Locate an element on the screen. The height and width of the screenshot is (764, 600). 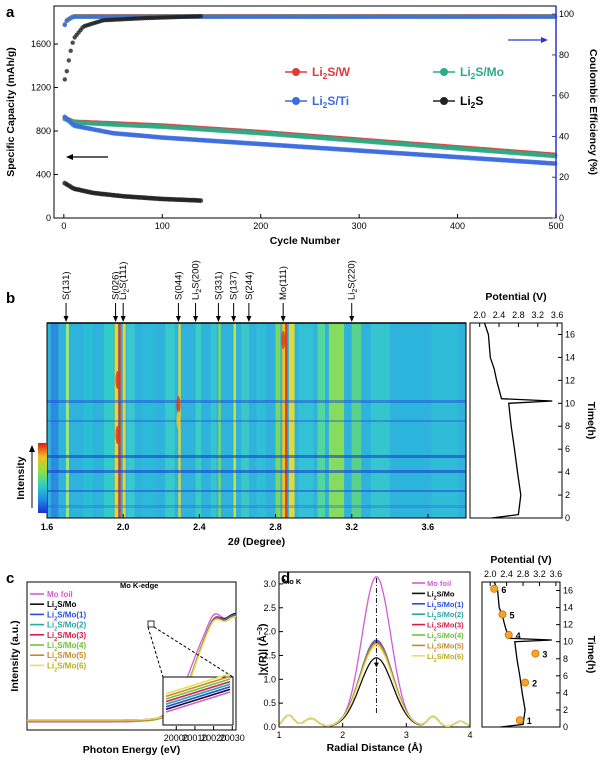
x-tick-label: 2.4 is located at coordinates (199, 527).